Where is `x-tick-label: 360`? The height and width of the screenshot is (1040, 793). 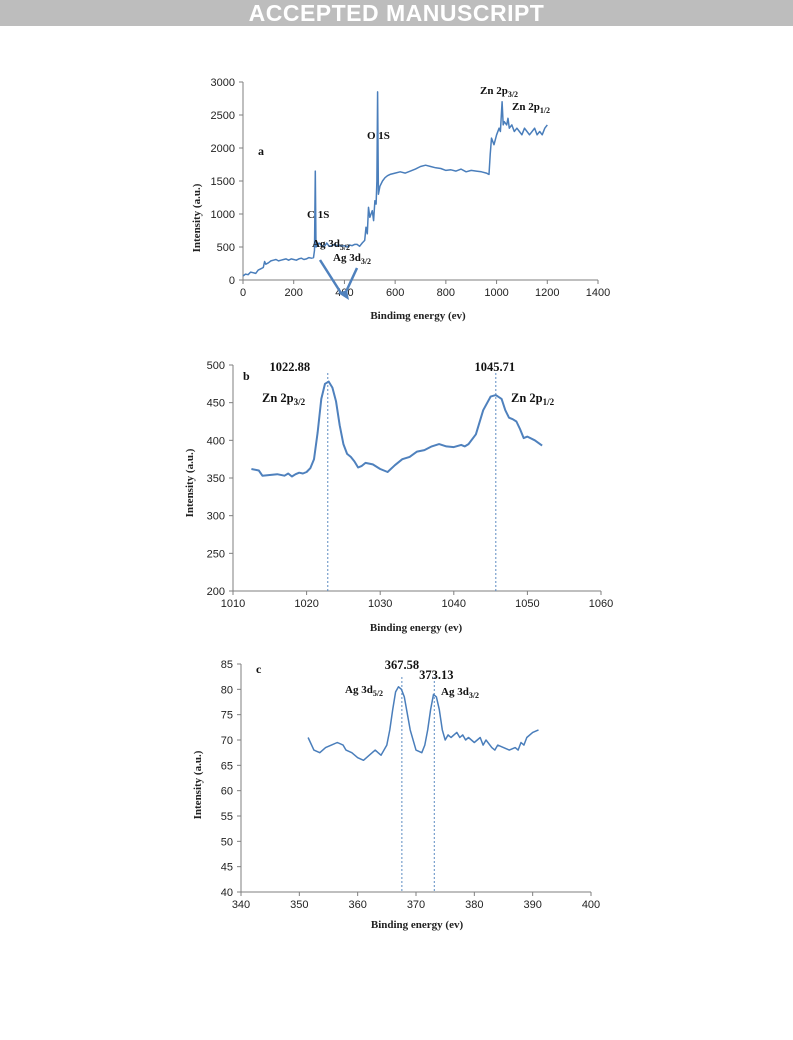 x-tick-label: 360 is located at coordinates (357, 905).